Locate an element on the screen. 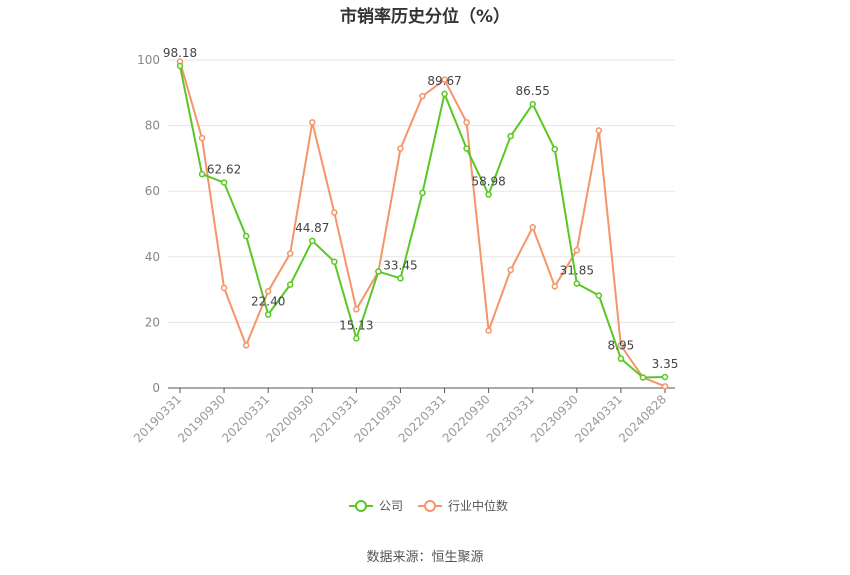 The image size is (850, 575). legend-label-1: 行业中位数 is located at coordinates (478, 505).